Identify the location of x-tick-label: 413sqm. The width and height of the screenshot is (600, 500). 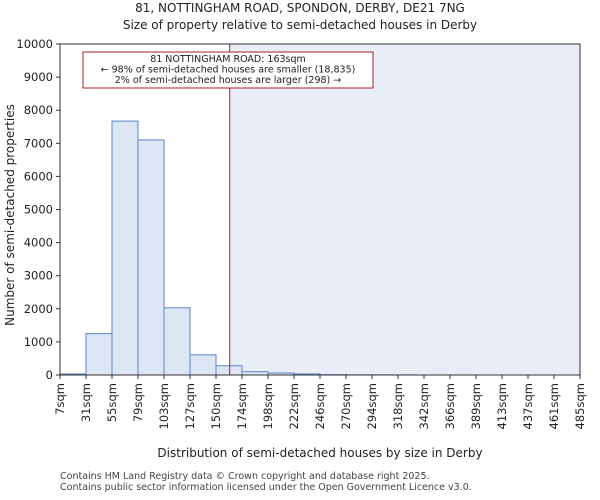
(502, 406).